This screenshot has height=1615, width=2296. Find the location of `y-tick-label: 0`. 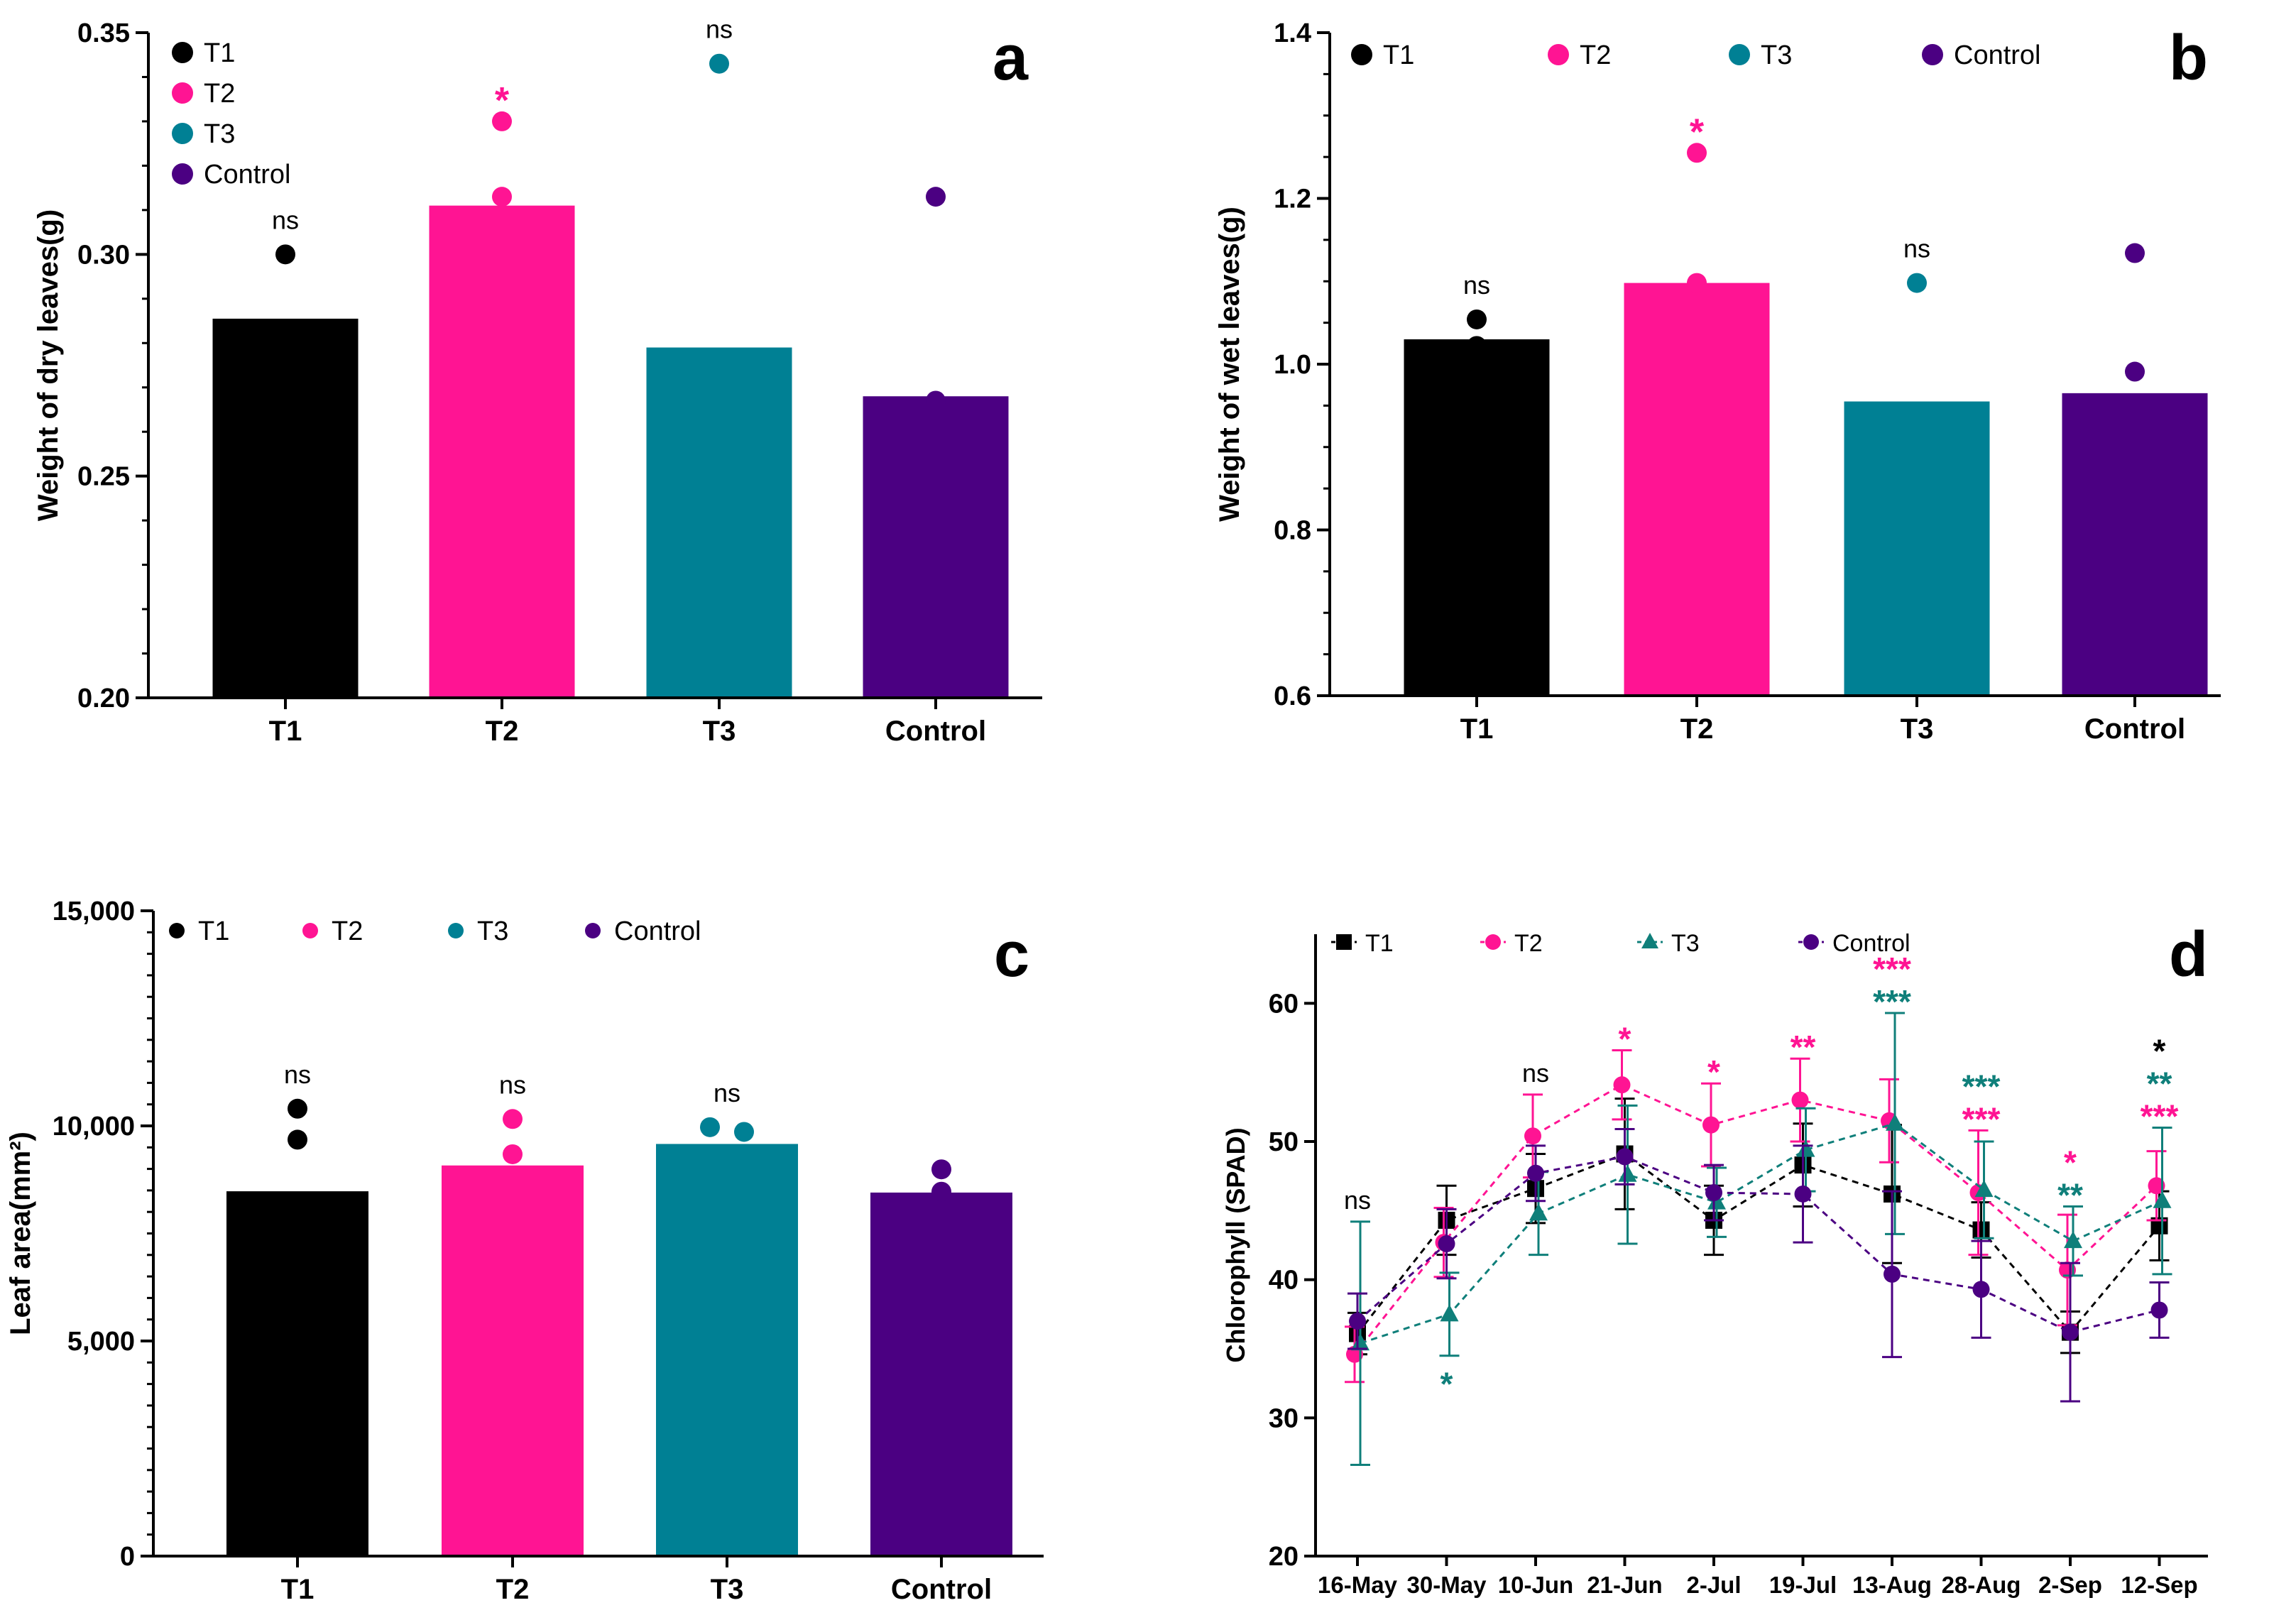

y-tick-label: 0 is located at coordinates (127, 1557).